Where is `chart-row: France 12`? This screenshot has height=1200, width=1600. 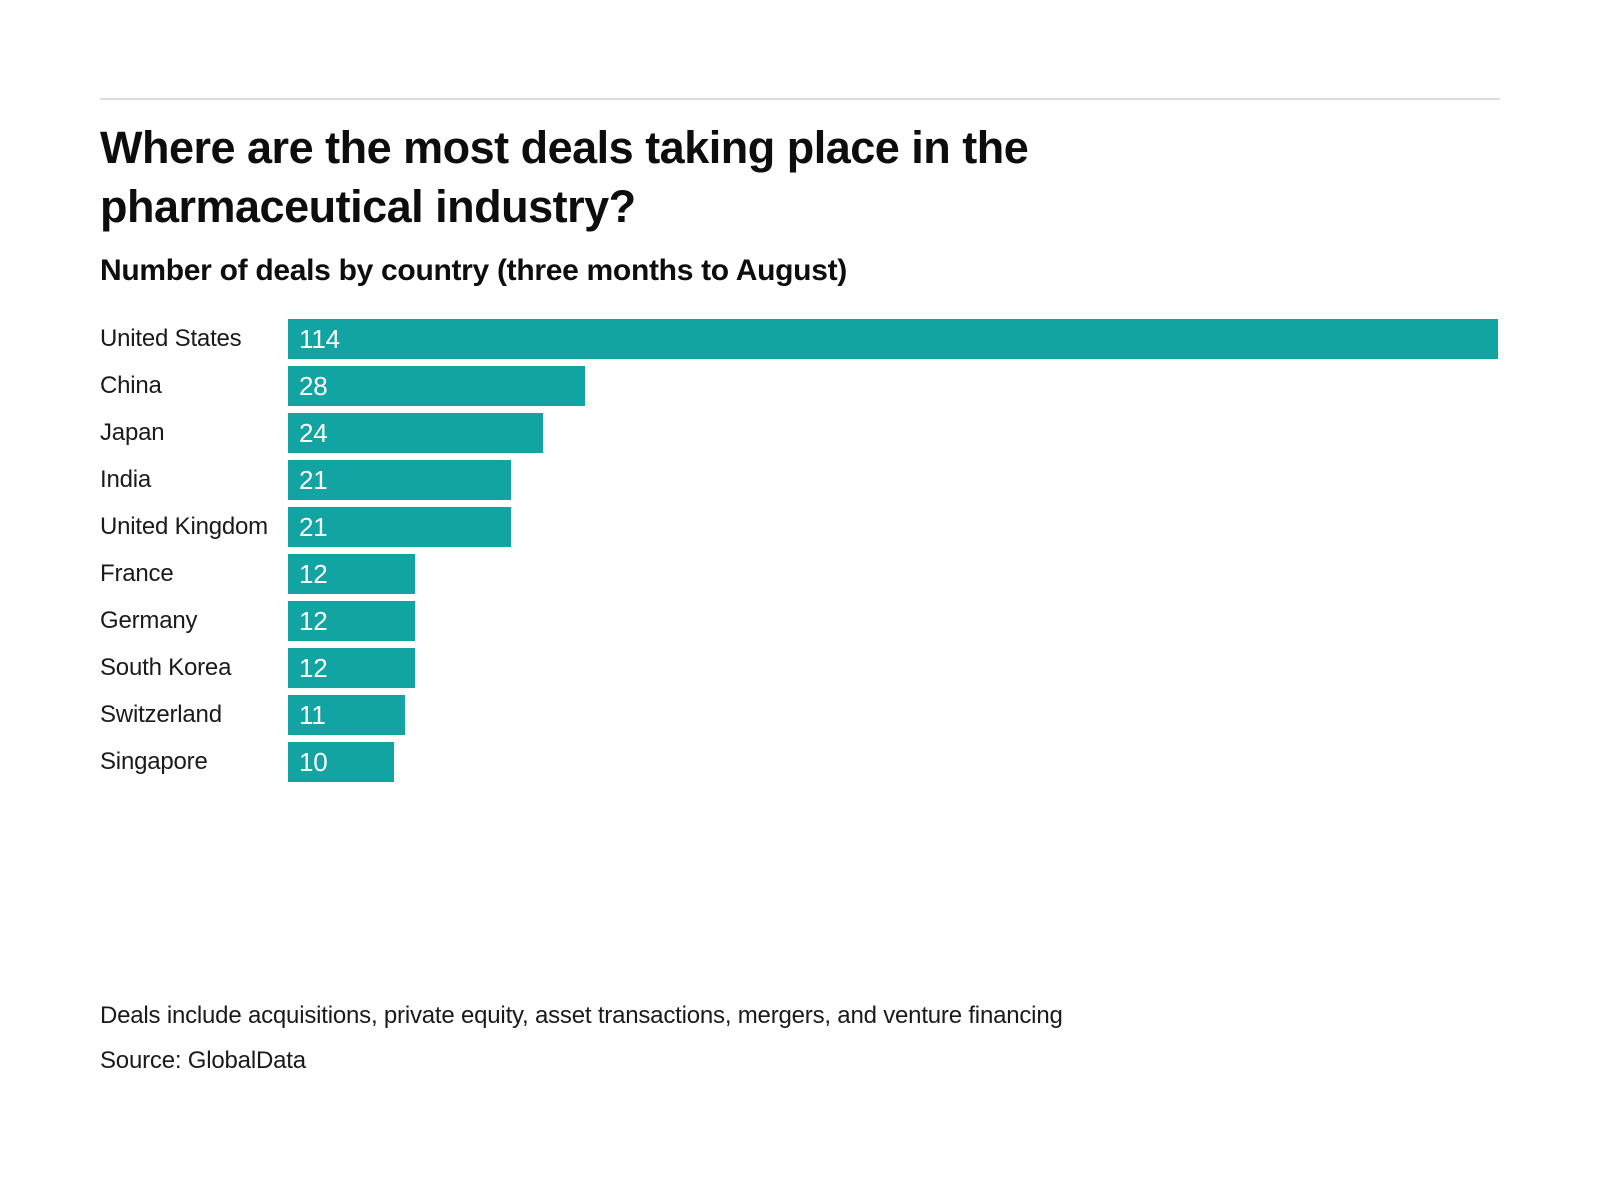
chart-row: France 12 is located at coordinates (799, 574).